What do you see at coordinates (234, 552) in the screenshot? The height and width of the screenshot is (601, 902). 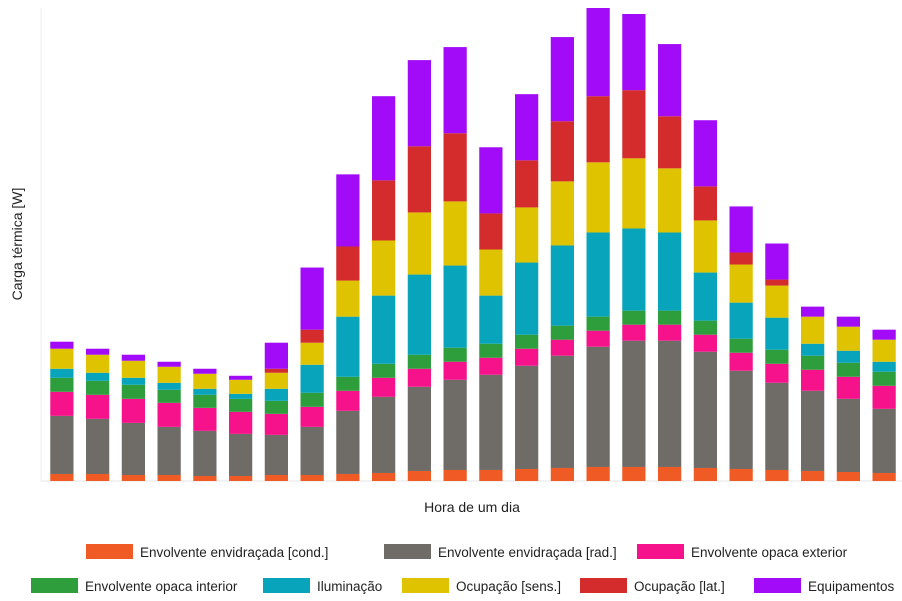 I see `legend-label-1: Envolvente envidraçada [cond.]` at bounding box center [234, 552].